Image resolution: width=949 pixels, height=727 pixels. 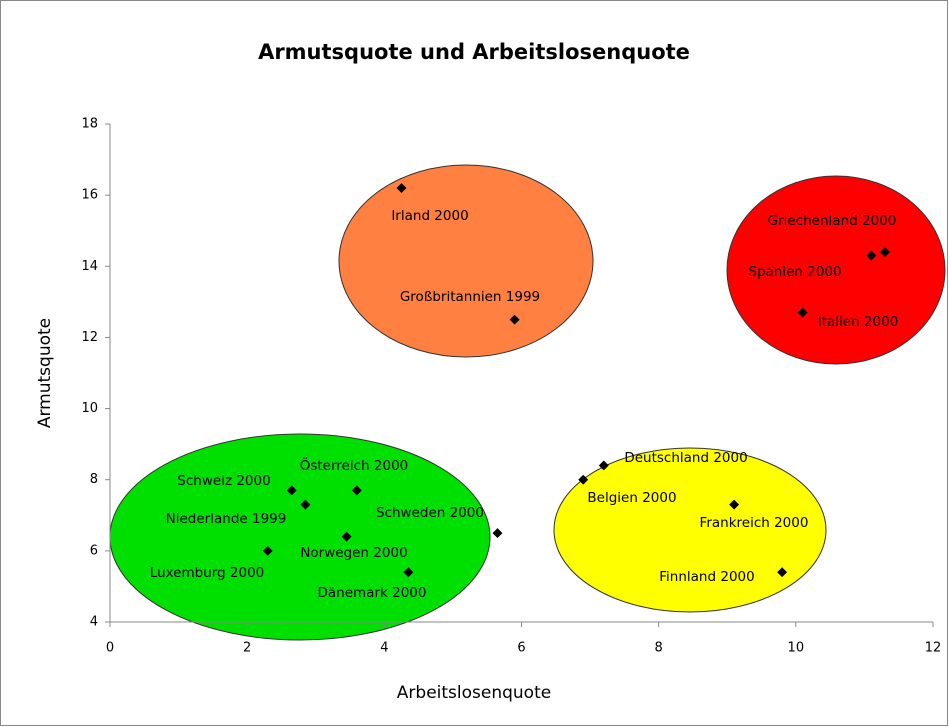 I want to click on point-label: Luxemburg 2000, so click(x=207, y=573).